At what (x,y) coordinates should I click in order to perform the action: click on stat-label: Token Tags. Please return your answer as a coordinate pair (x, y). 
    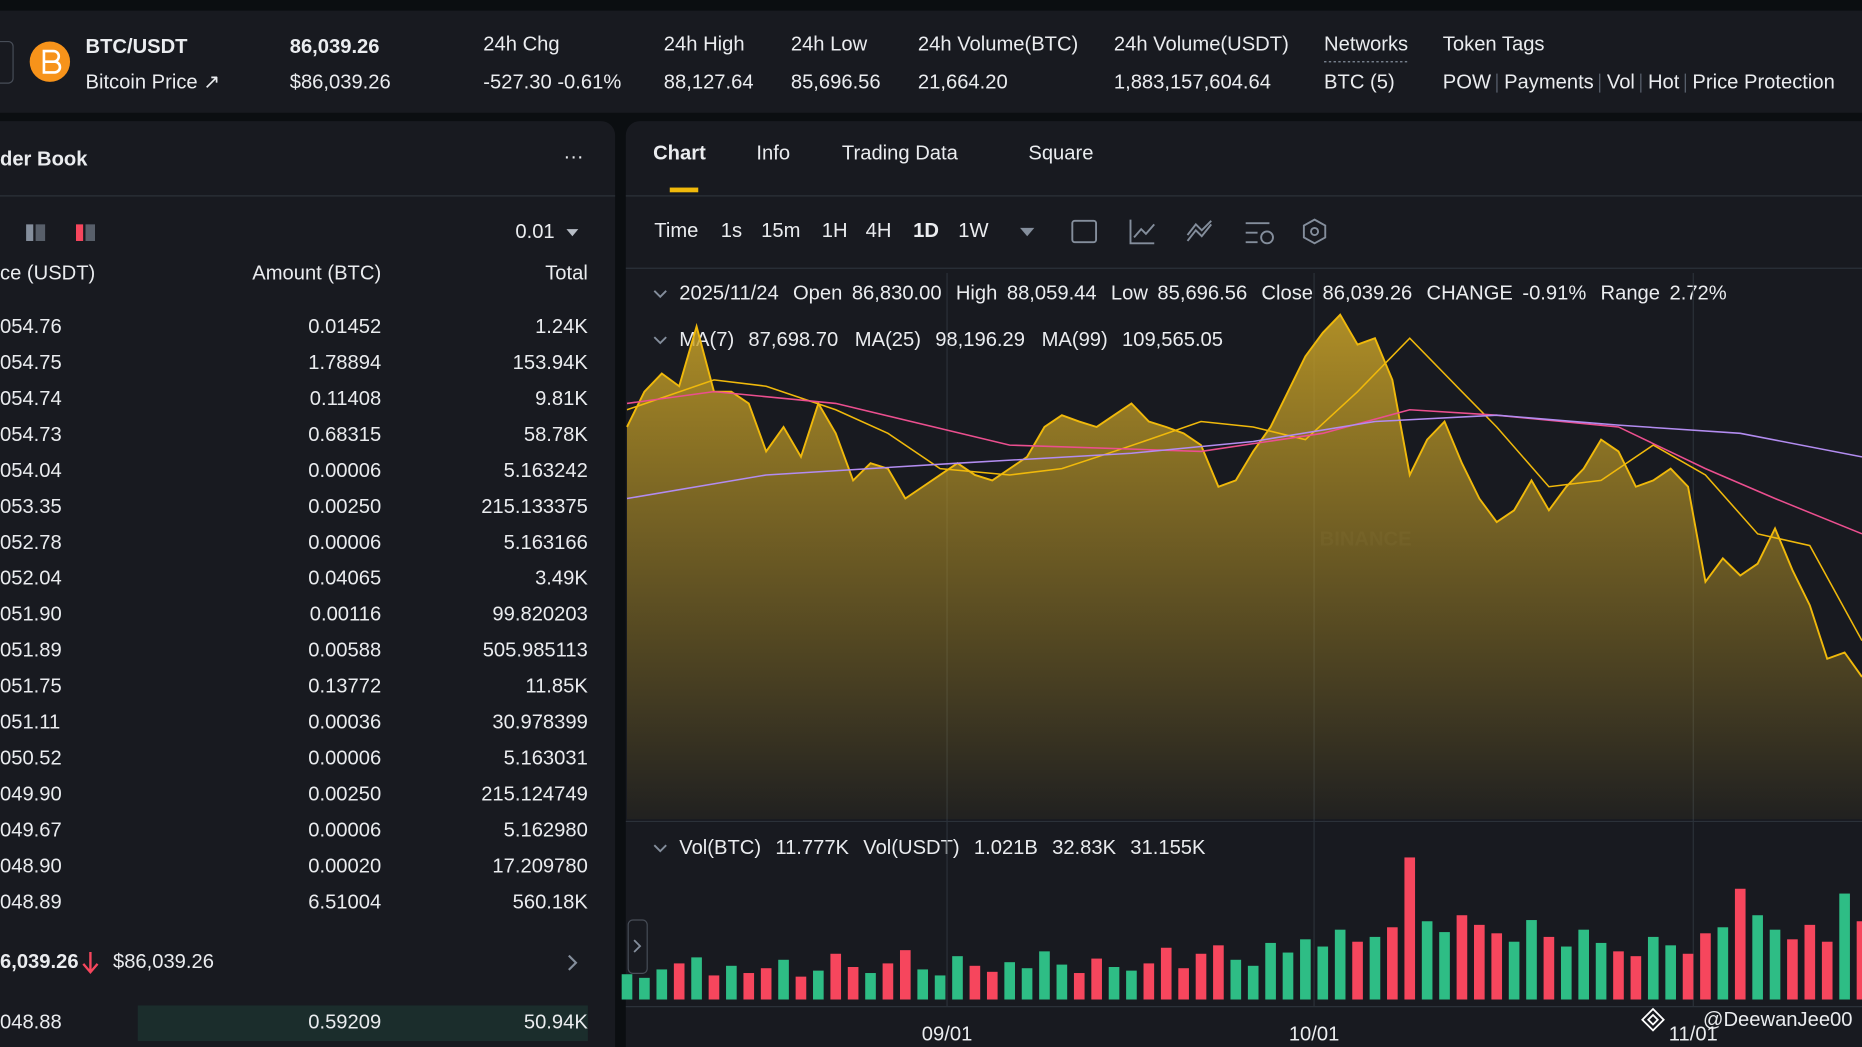
    Looking at the image, I should click on (1494, 44).